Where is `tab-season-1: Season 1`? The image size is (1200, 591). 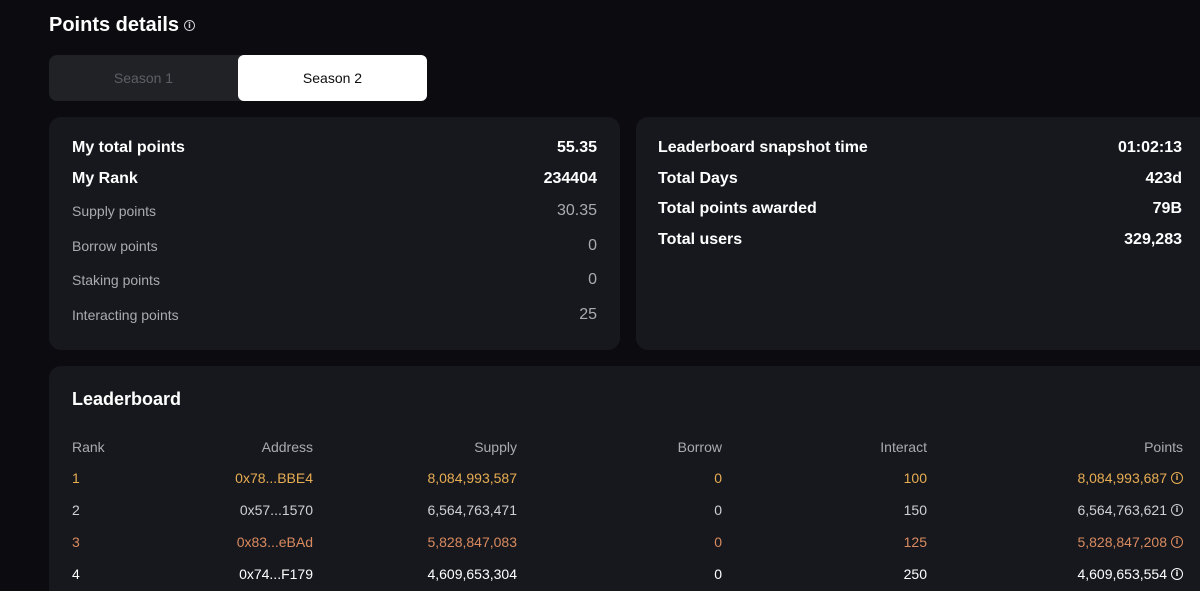 tab-season-1: Season 1 is located at coordinates (143, 78).